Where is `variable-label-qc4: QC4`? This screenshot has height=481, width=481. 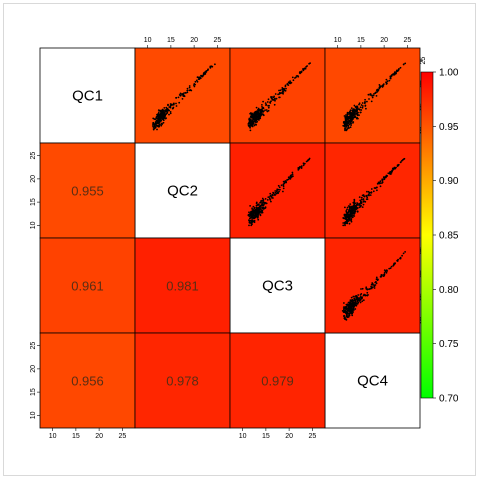 variable-label-qc4: QC4 is located at coordinates (372, 381).